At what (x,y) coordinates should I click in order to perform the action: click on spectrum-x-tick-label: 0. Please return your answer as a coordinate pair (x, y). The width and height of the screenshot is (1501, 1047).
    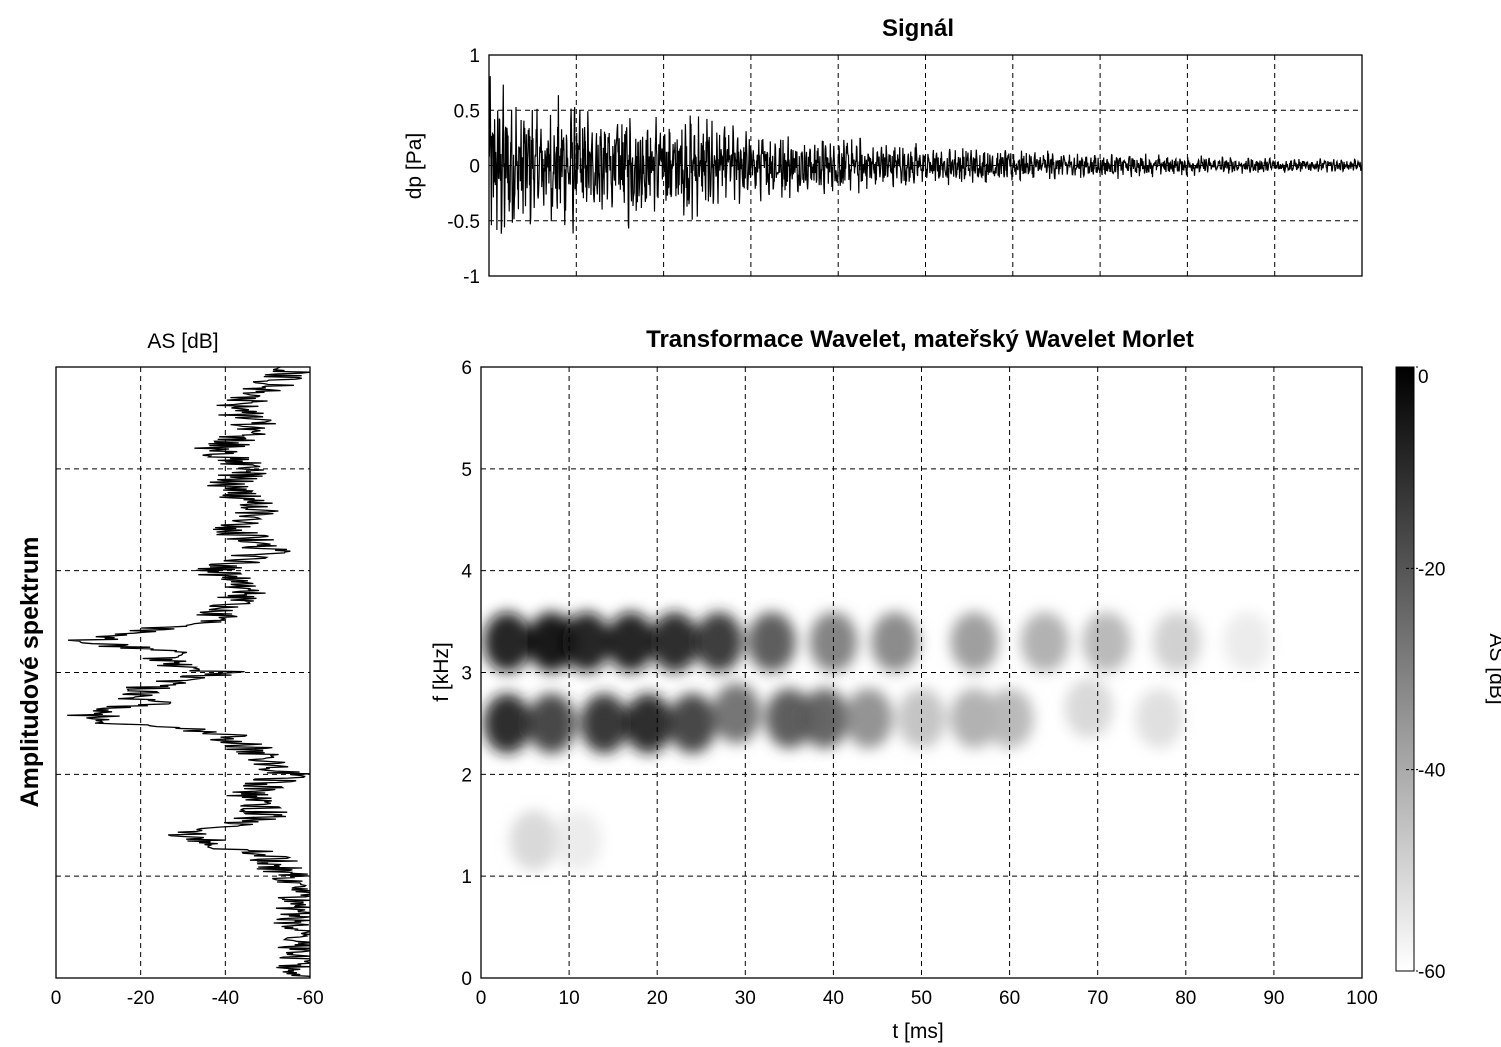
    Looking at the image, I should click on (56, 998).